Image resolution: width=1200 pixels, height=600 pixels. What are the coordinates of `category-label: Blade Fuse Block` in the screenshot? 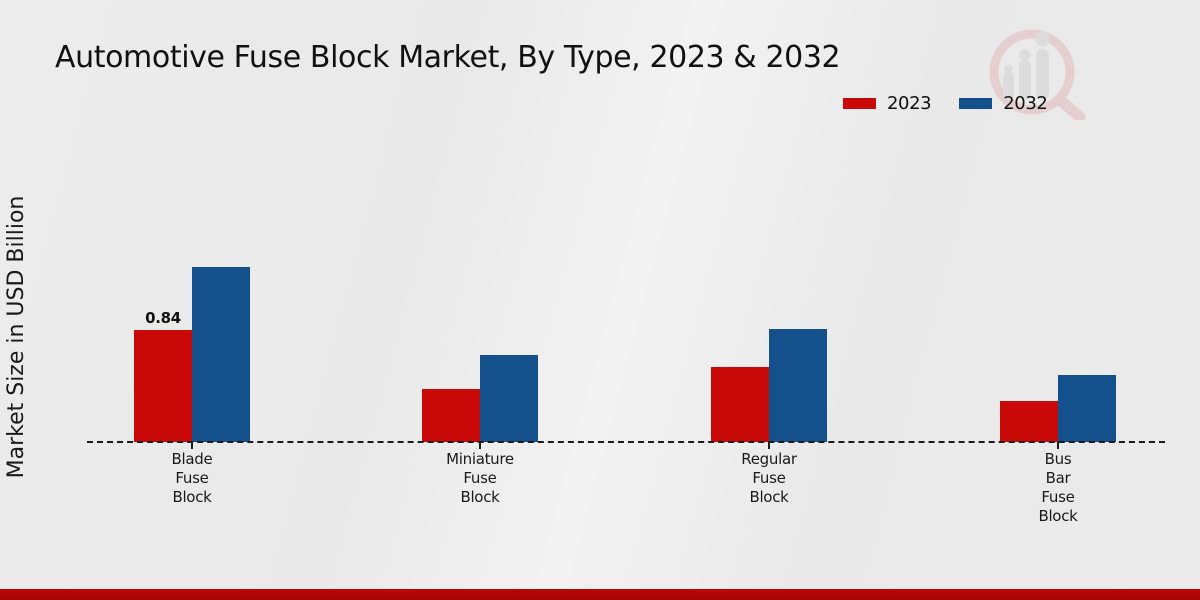 It's located at (192, 478).